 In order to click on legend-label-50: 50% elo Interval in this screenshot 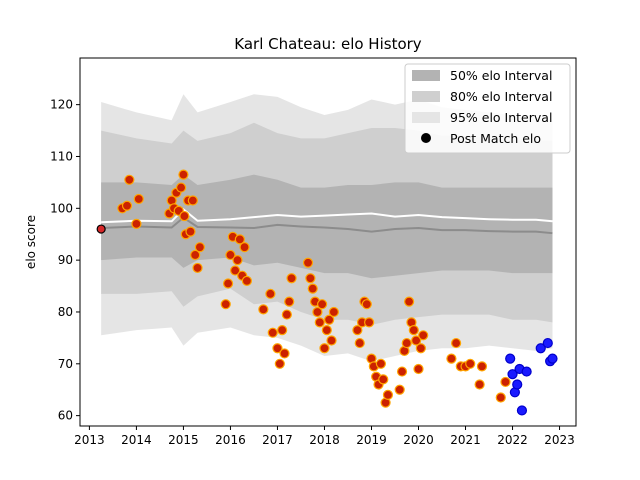, I will do `click(501, 75)`.